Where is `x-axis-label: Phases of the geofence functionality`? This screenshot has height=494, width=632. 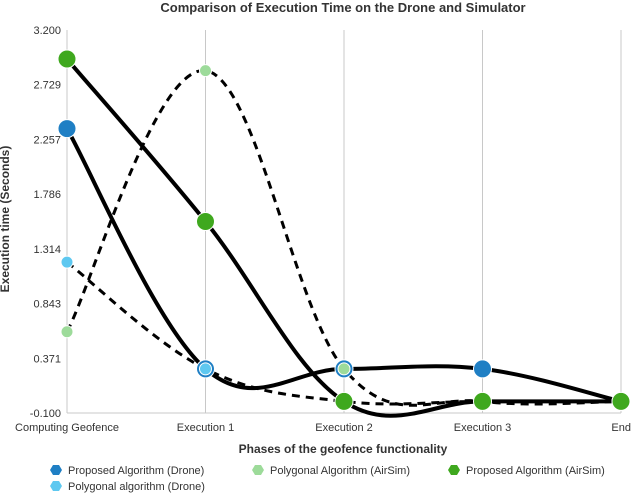 x-axis-label: Phases of the geofence functionality is located at coordinates (343, 449).